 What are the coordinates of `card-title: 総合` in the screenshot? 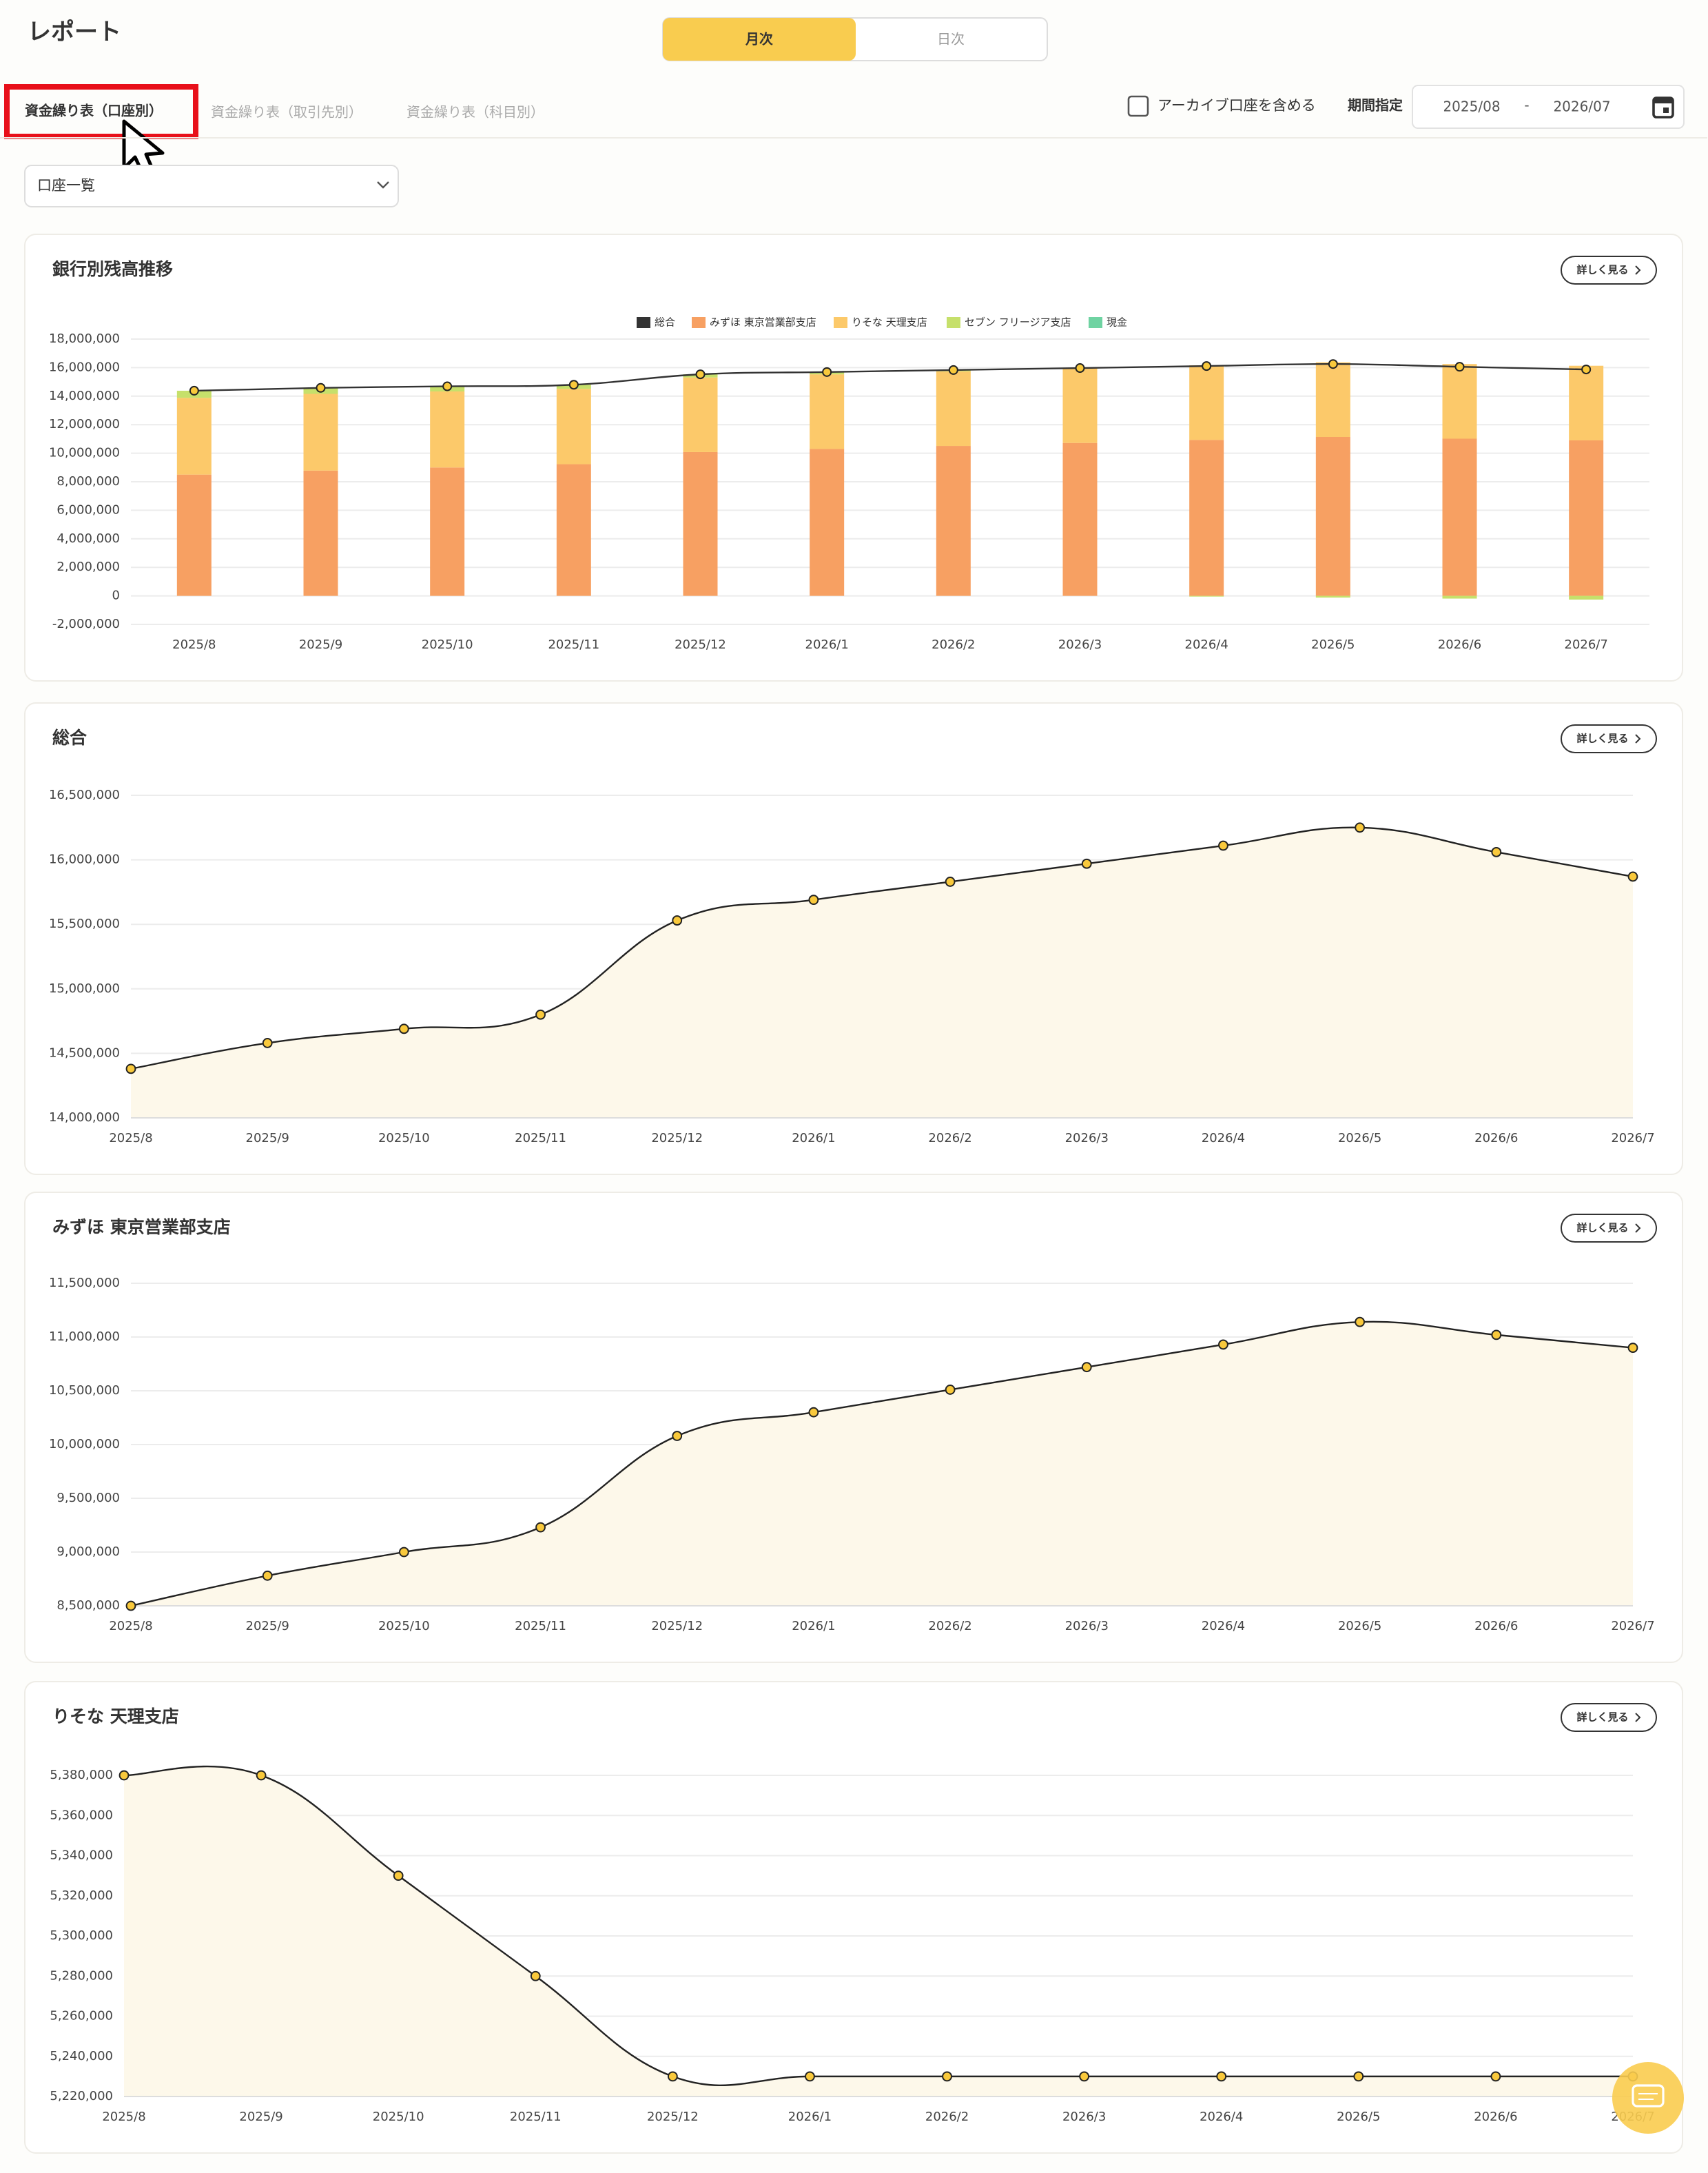 It's located at (70, 738).